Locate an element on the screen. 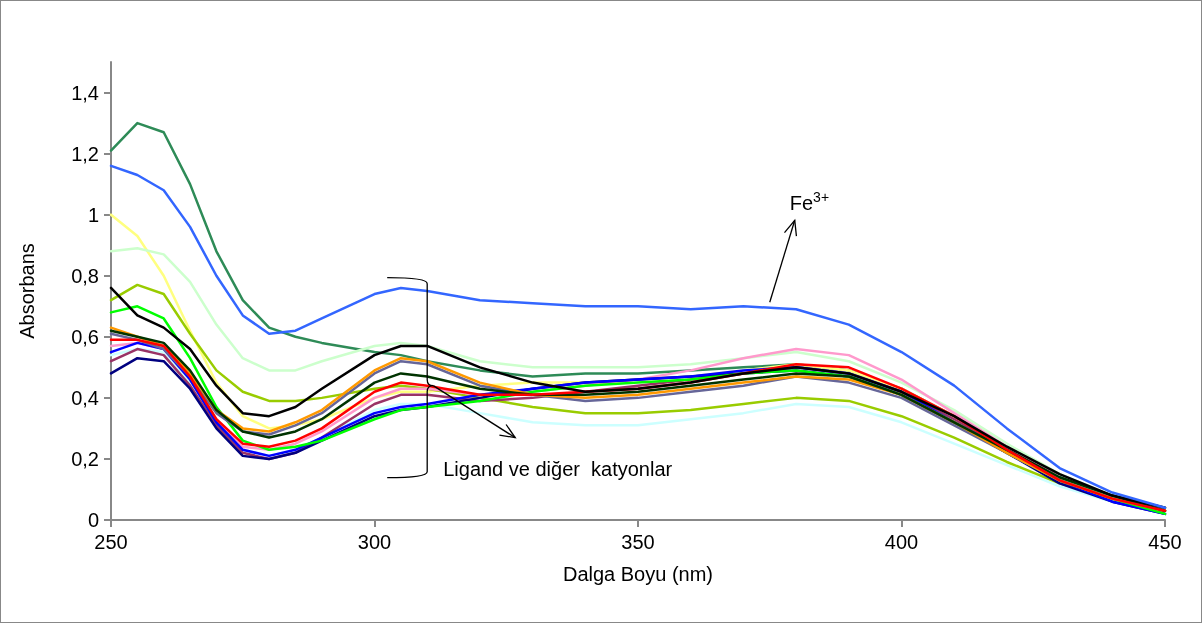 The width and height of the screenshot is (1202, 623). y-tick-label: 0,6 is located at coordinates (85, 336).